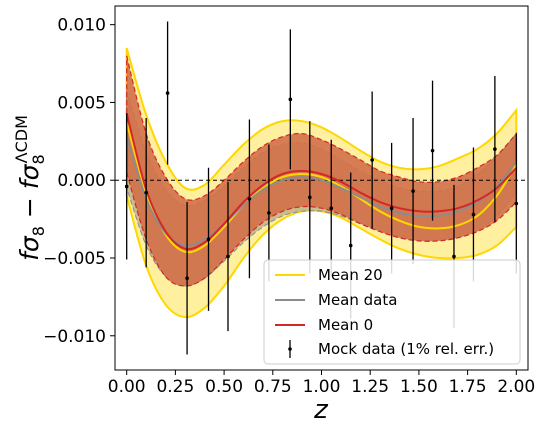  What do you see at coordinates (321, 410) in the screenshot?
I see `x-axis-label: z` at bounding box center [321, 410].